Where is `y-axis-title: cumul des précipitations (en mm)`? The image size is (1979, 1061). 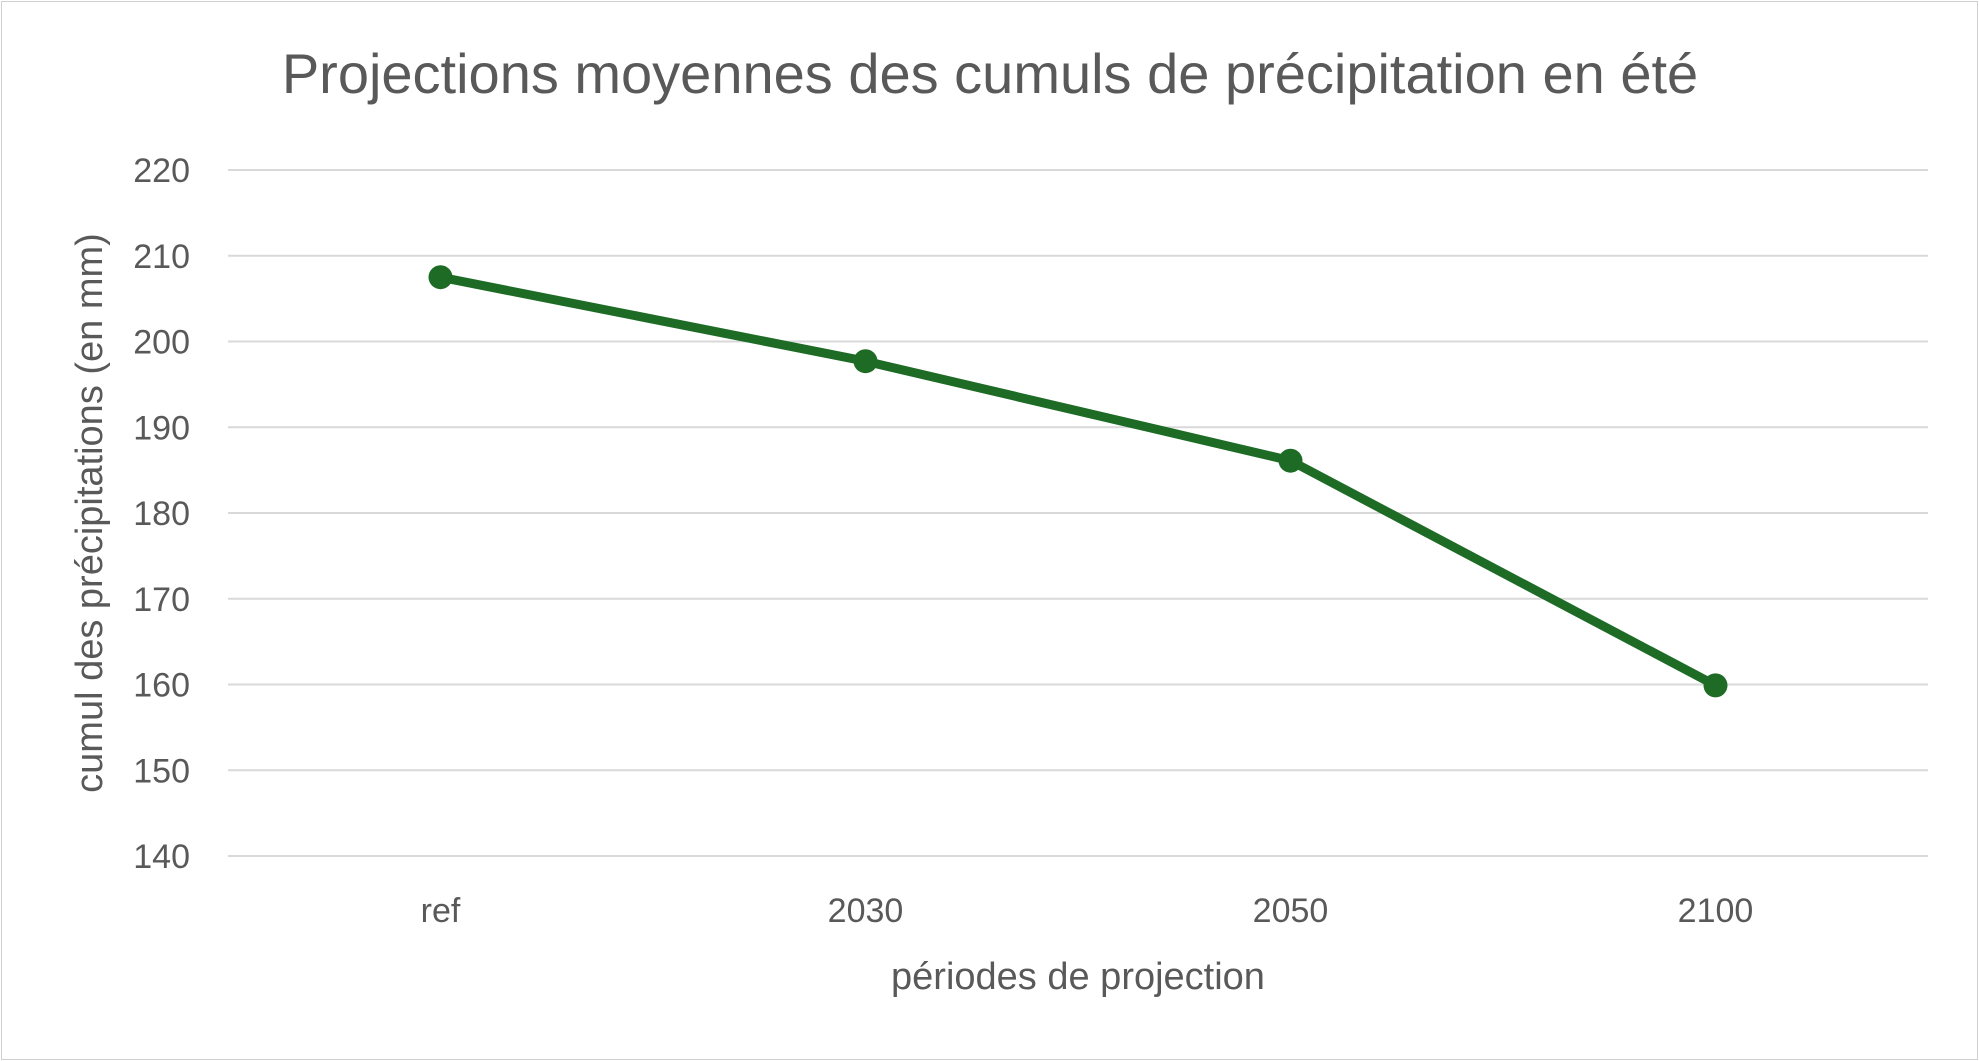
y-axis-title: cumul des précipitations (en mm) is located at coordinates (90, 513).